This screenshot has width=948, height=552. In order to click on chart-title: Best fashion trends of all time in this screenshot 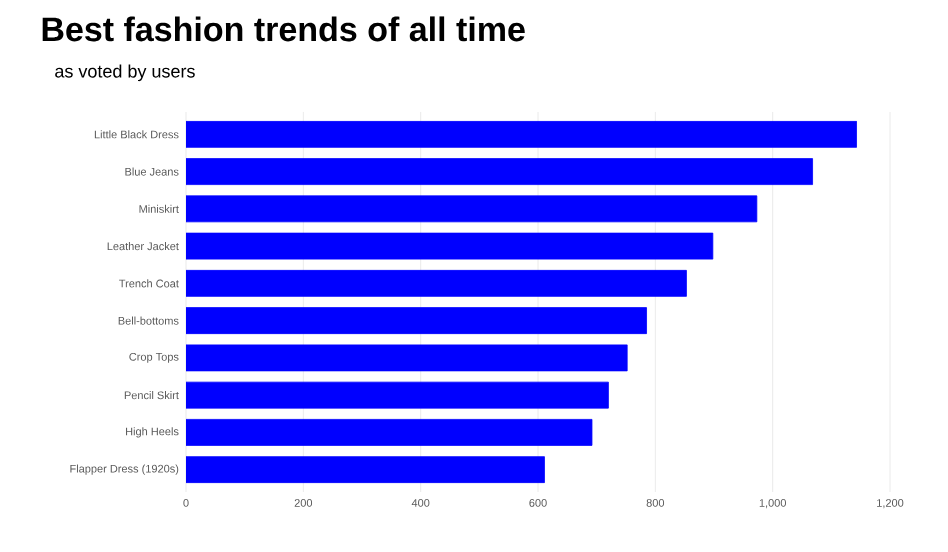, I will do `click(283, 29)`.